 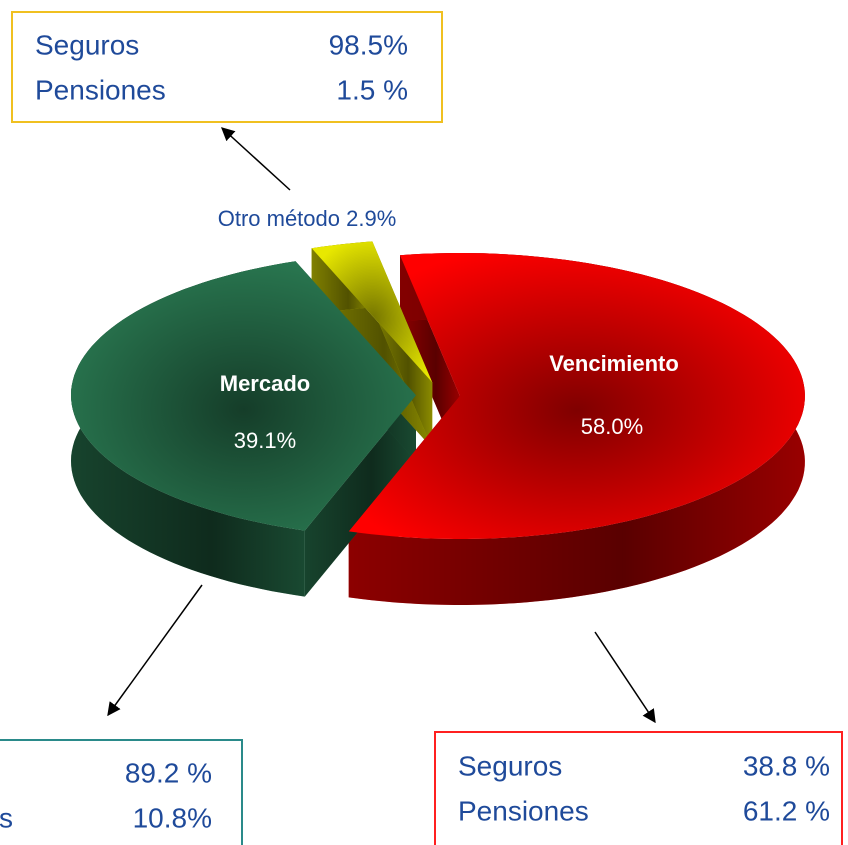 I want to click on slice-label: Mercado, so click(x=265, y=383).